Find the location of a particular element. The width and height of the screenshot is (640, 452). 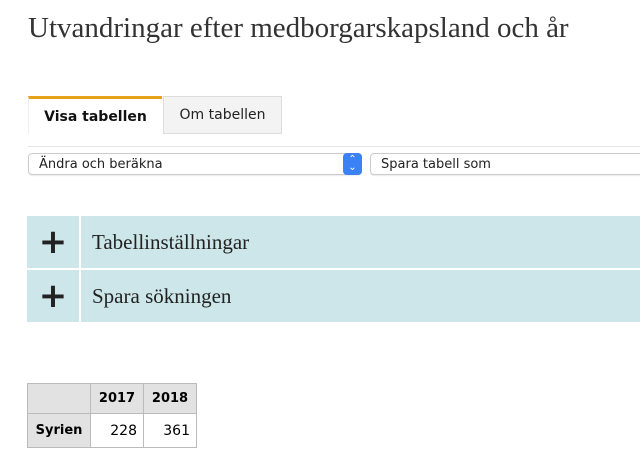

tab-visa-tabellen: Visa tabellen is located at coordinates (95, 115).